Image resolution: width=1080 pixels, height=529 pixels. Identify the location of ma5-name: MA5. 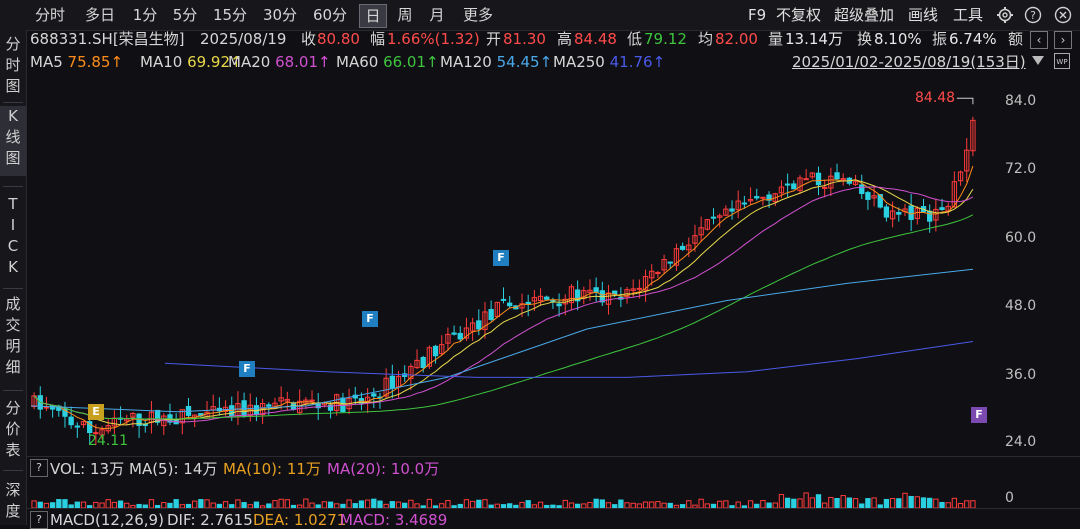
(46, 62).